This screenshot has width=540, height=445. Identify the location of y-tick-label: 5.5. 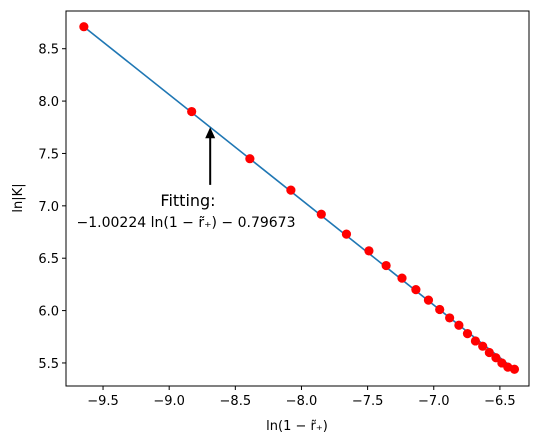
(48, 364).